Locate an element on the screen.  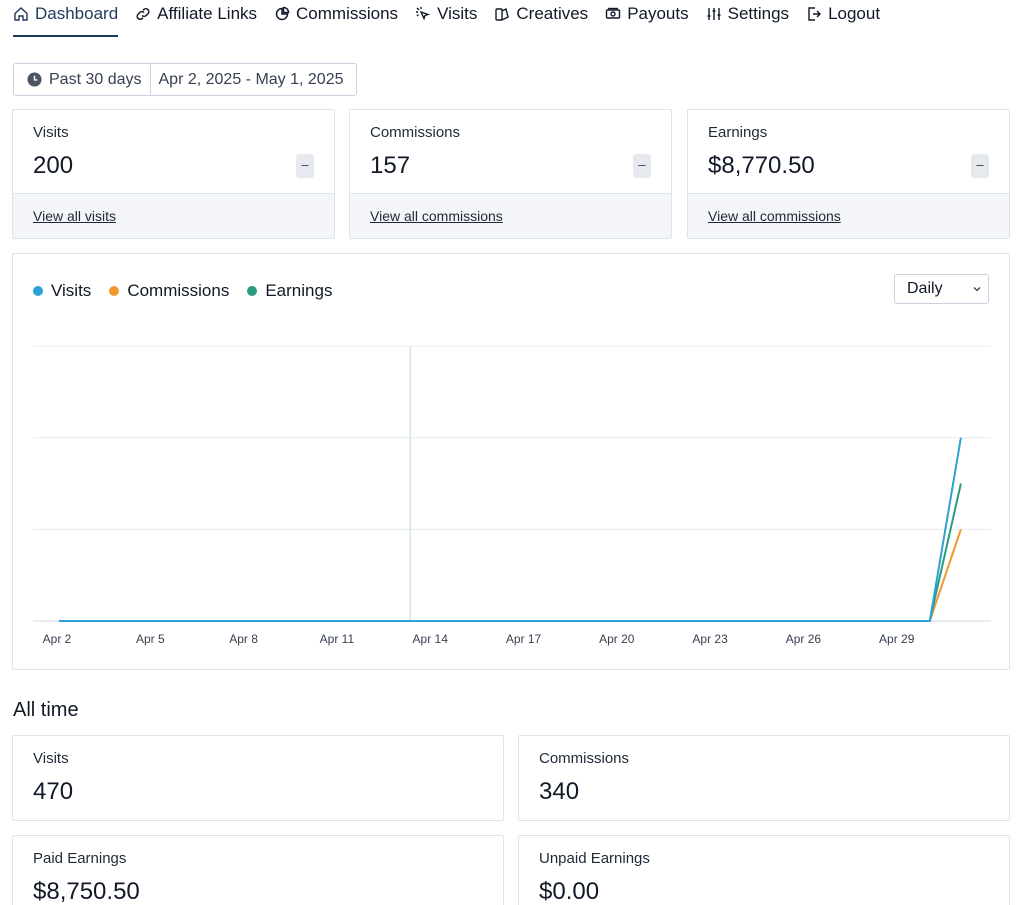
x-tick-label: Apr 23 is located at coordinates (710, 639).